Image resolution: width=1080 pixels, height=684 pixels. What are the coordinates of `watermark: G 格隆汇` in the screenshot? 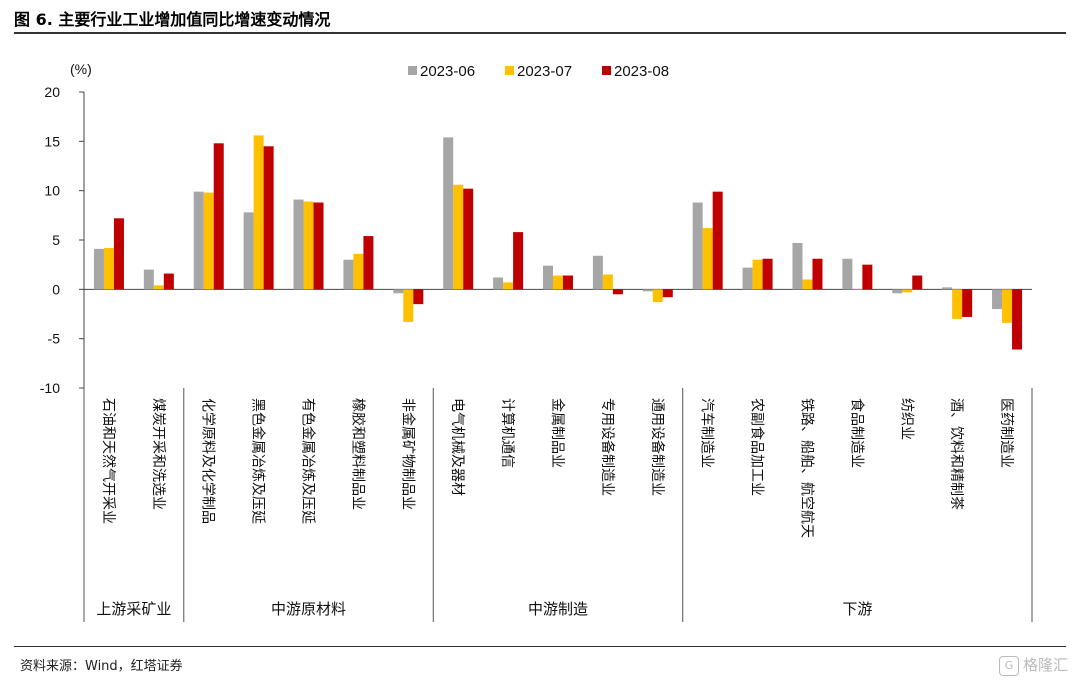 It's located at (1033, 665).